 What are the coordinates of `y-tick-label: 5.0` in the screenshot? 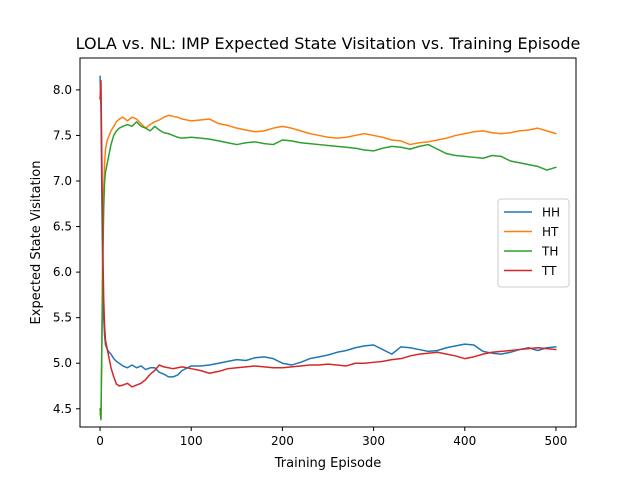 It's located at (62, 363).